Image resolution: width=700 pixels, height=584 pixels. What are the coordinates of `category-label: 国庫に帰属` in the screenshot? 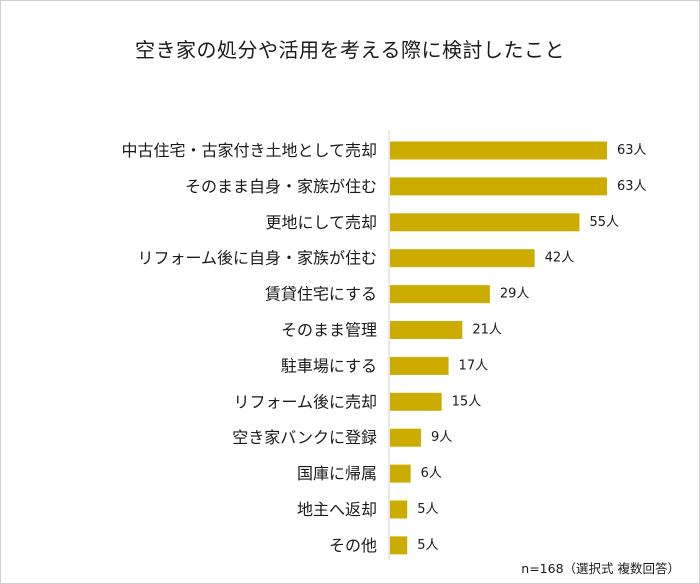 It's located at (337, 473).